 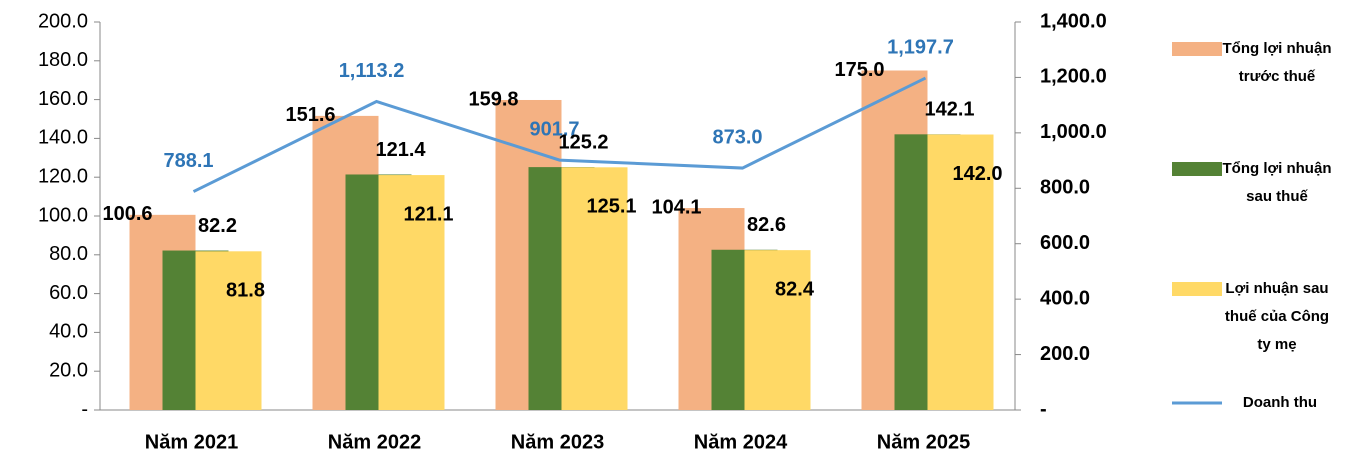 What do you see at coordinates (428, 214) in the screenshot?
I see `data-label: 121.1` at bounding box center [428, 214].